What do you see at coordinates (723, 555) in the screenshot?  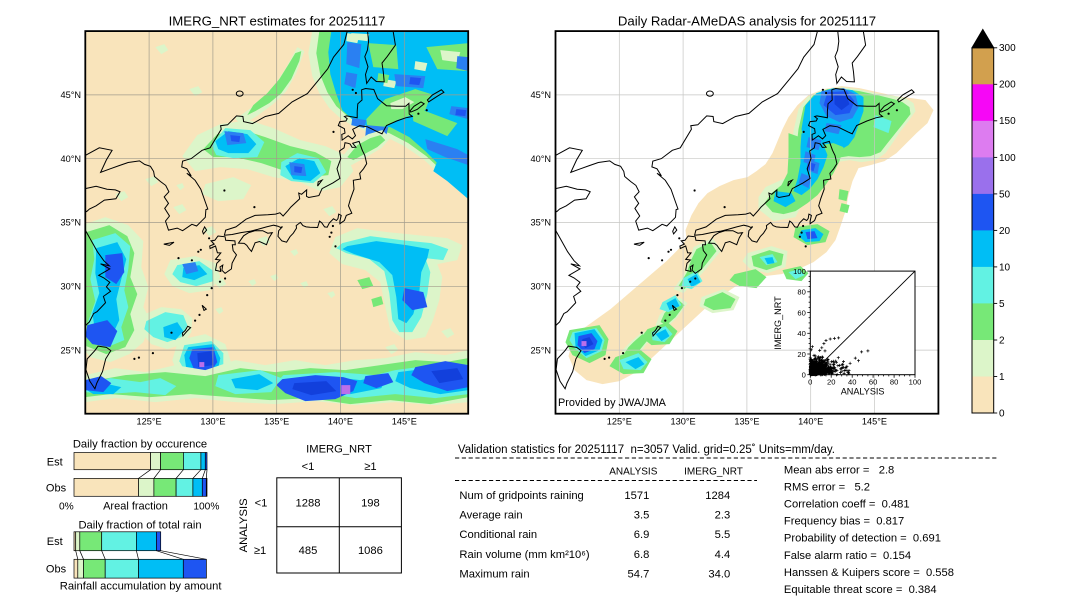 I see `svg-text: 4.4` at bounding box center [723, 555].